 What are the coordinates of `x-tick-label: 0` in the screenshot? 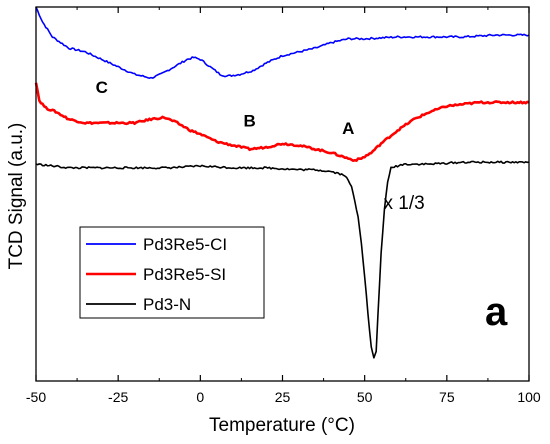 It's located at (200, 397).